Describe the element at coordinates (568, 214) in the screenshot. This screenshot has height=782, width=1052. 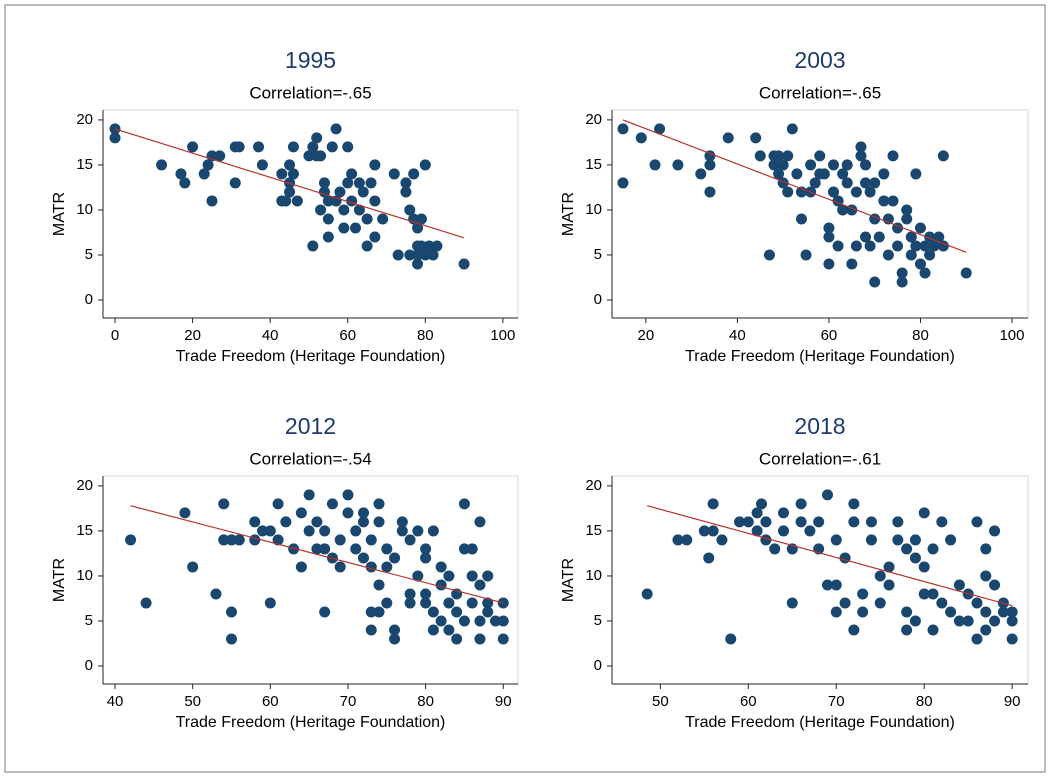
I see `y-axis-label: MATR` at that location.